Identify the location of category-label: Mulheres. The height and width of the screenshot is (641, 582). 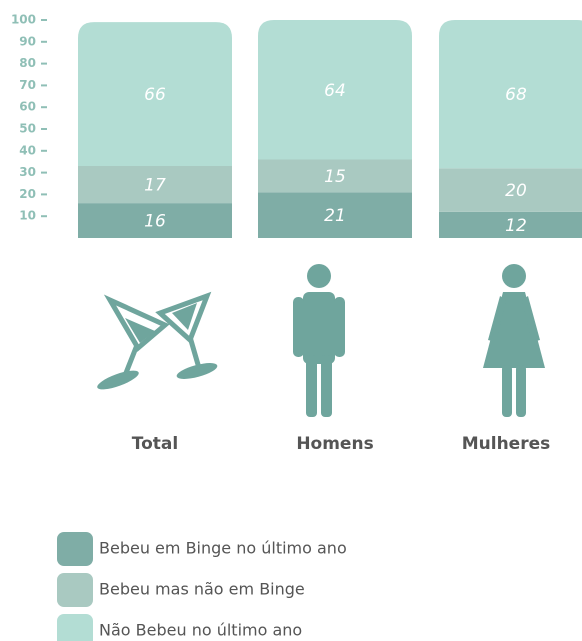
(506, 444).